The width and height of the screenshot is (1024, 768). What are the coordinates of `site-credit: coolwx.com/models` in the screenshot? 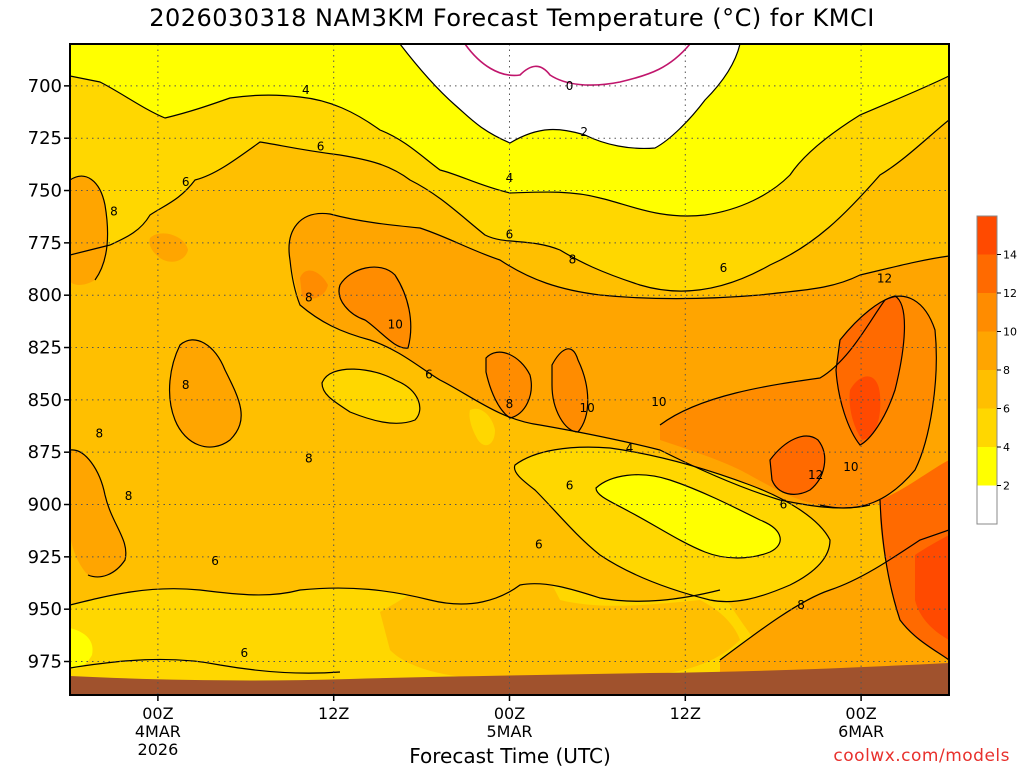 It's located at (921, 756).